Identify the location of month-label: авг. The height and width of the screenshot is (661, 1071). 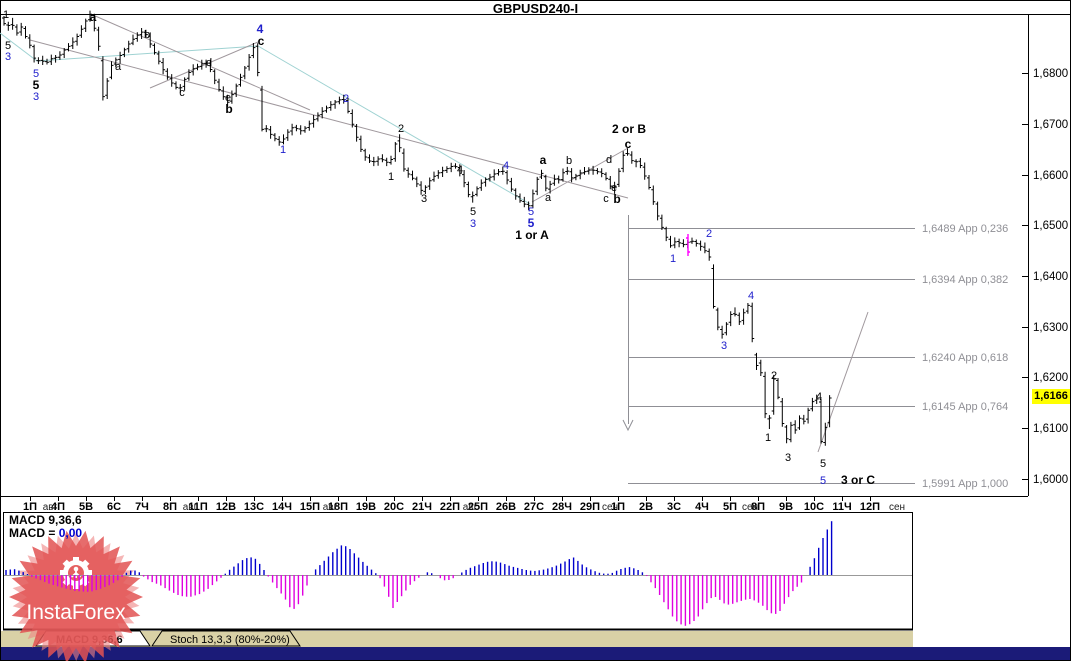
(330, 507).